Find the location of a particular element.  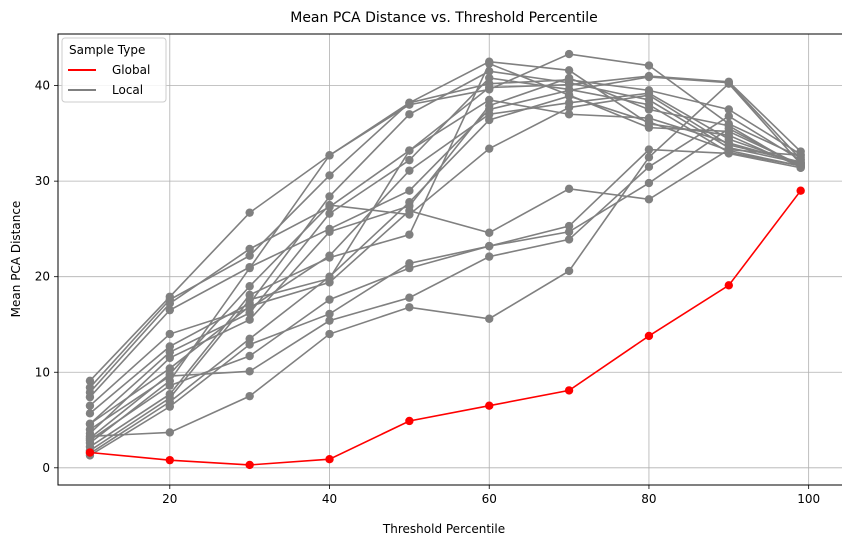

x-tick-label: 20 is located at coordinates (169, 499).